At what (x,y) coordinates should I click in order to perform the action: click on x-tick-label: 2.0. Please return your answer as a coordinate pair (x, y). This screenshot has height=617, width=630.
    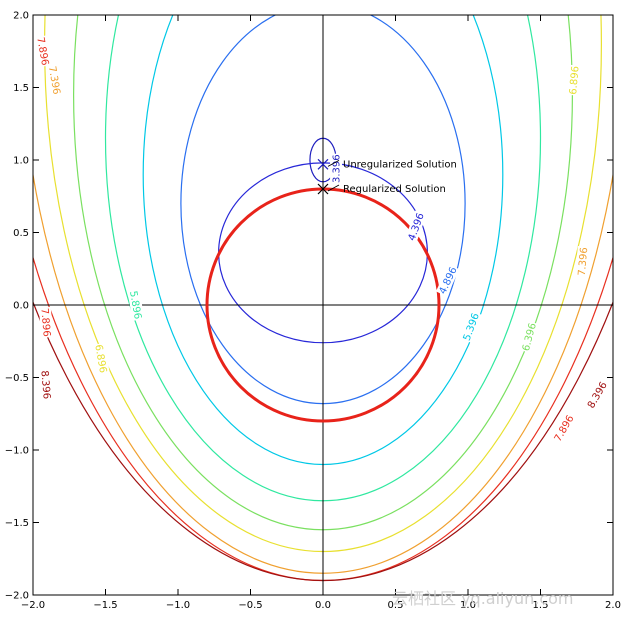
    Looking at the image, I should click on (613, 605).